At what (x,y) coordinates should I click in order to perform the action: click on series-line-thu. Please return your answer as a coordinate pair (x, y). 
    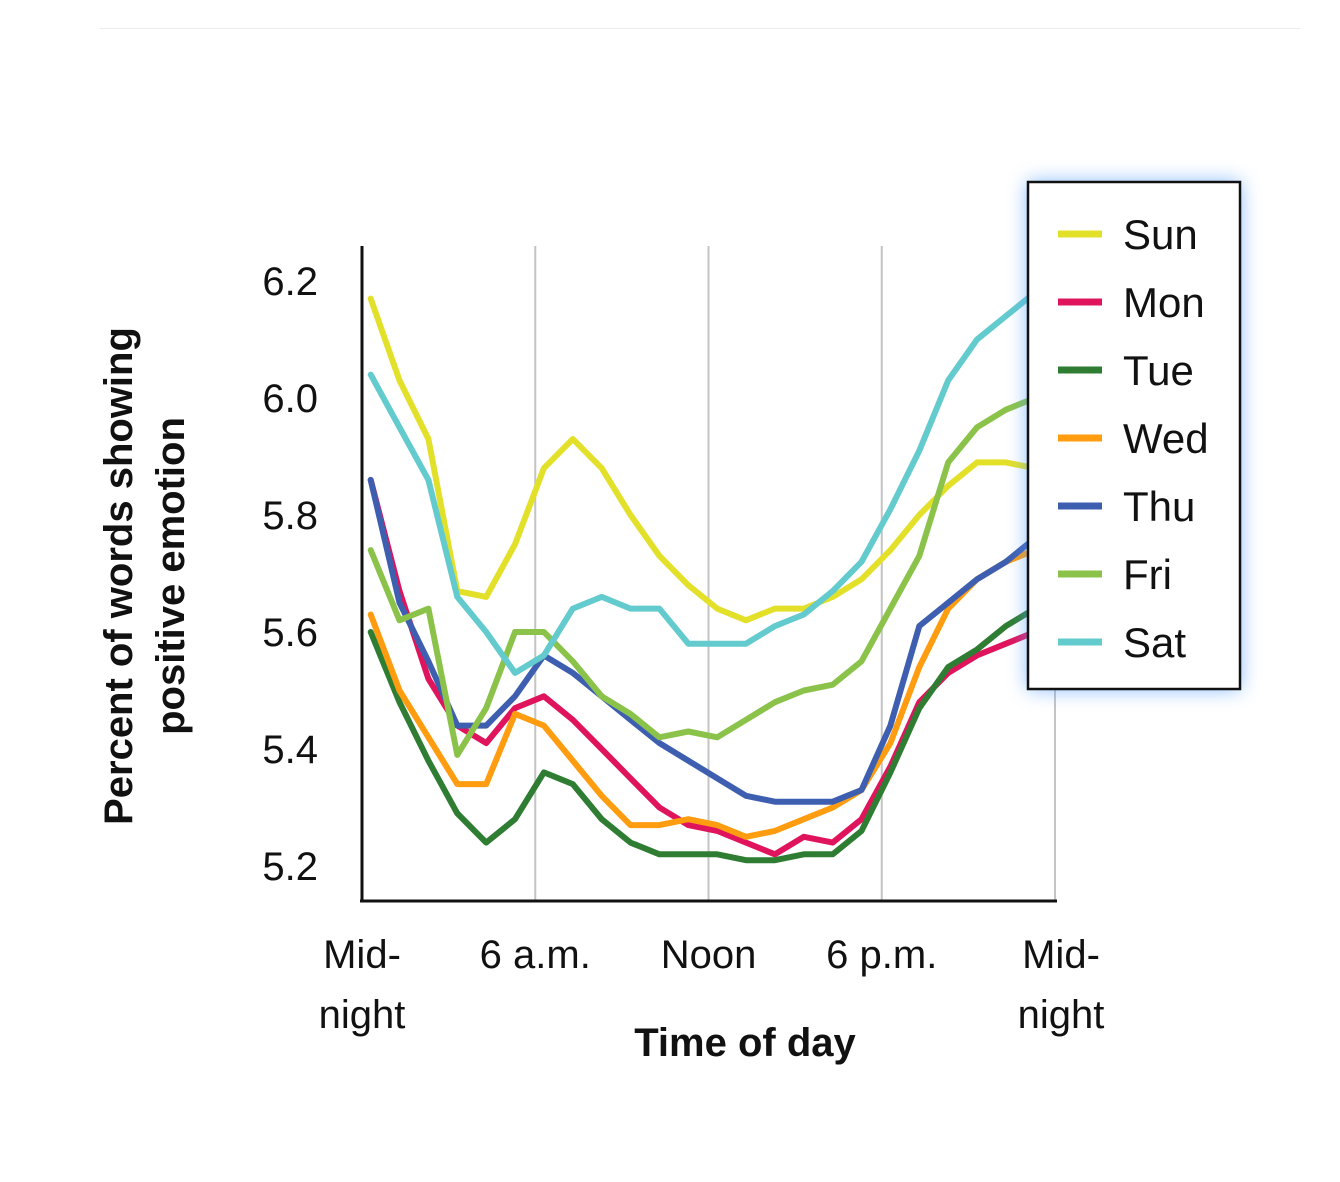
    Looking at the image, I should click on (697, 640).